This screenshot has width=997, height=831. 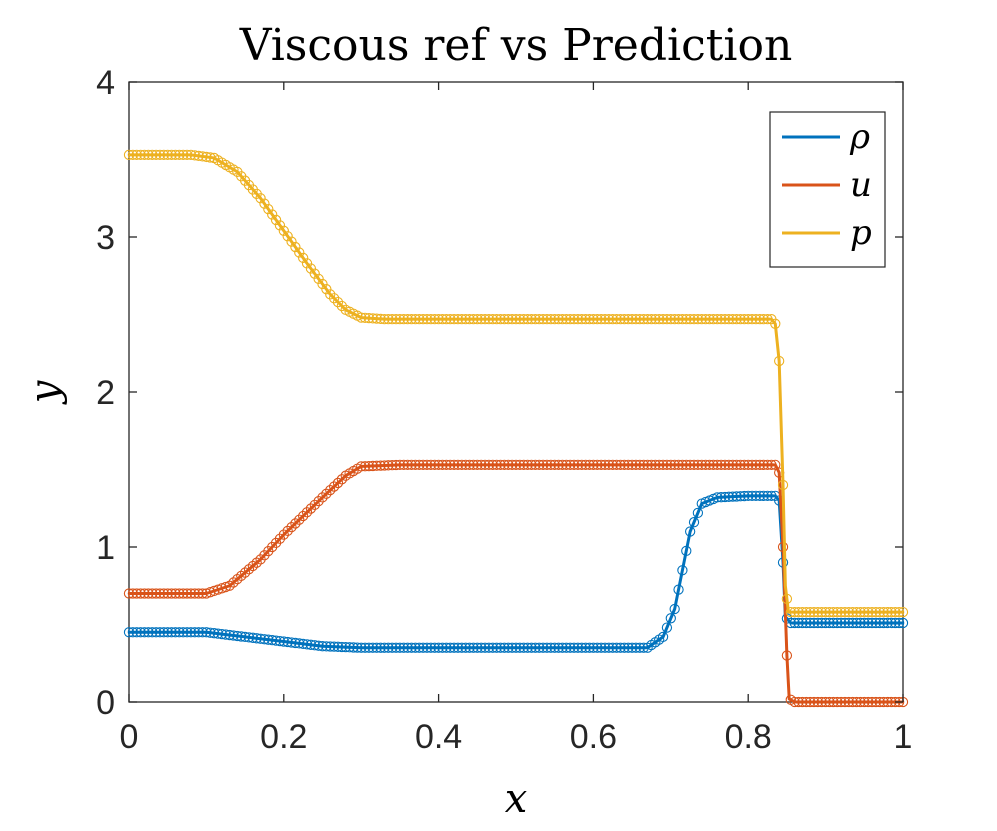 What do you see at coordinates (105, 238) in the screenshot?
I see `y-tick-label: 3` at bounding box center [105, 238].